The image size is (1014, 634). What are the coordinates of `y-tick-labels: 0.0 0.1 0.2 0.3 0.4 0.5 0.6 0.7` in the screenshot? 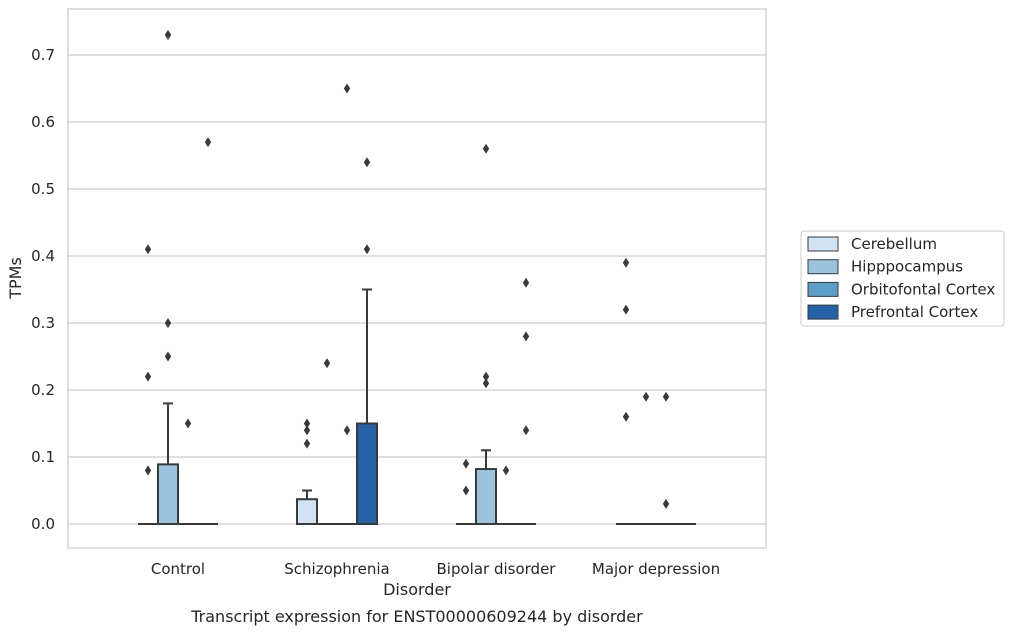 It's located at (43, 289).